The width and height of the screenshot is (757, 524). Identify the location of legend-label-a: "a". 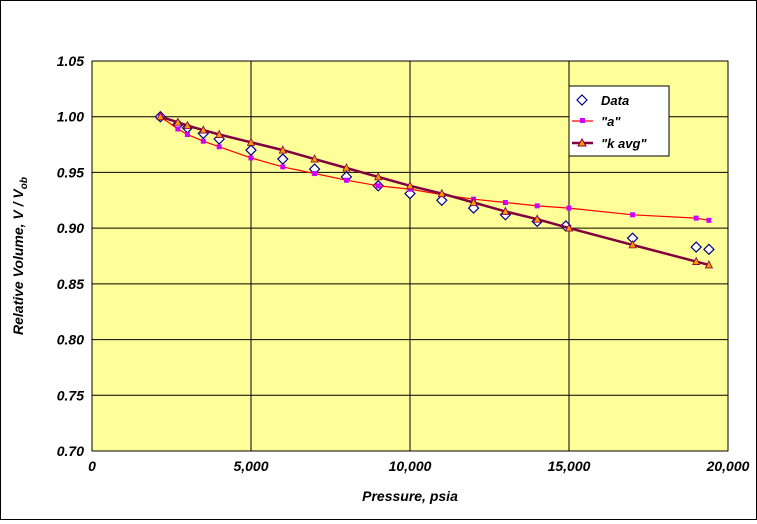
(611, 121).